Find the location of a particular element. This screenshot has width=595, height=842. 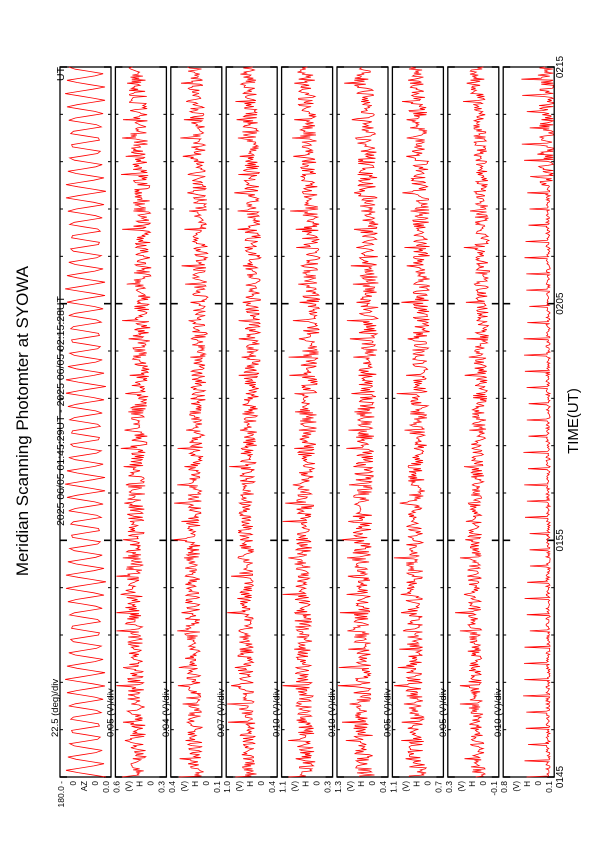

panel-bottom-value: 0.7 is located at coordinates (438, 787).